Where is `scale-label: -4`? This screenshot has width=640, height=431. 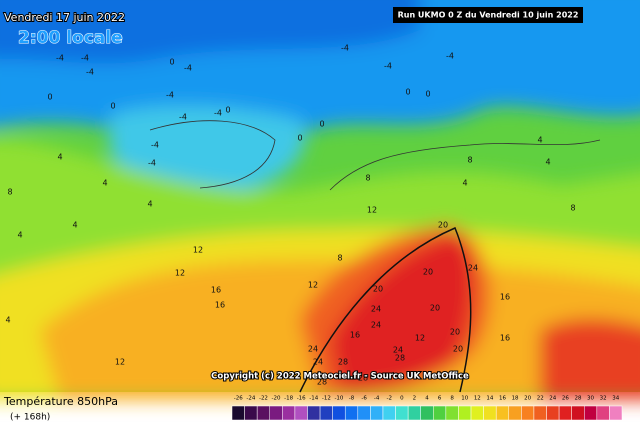 scale-label: -4 is located at coordinates (377, 399).